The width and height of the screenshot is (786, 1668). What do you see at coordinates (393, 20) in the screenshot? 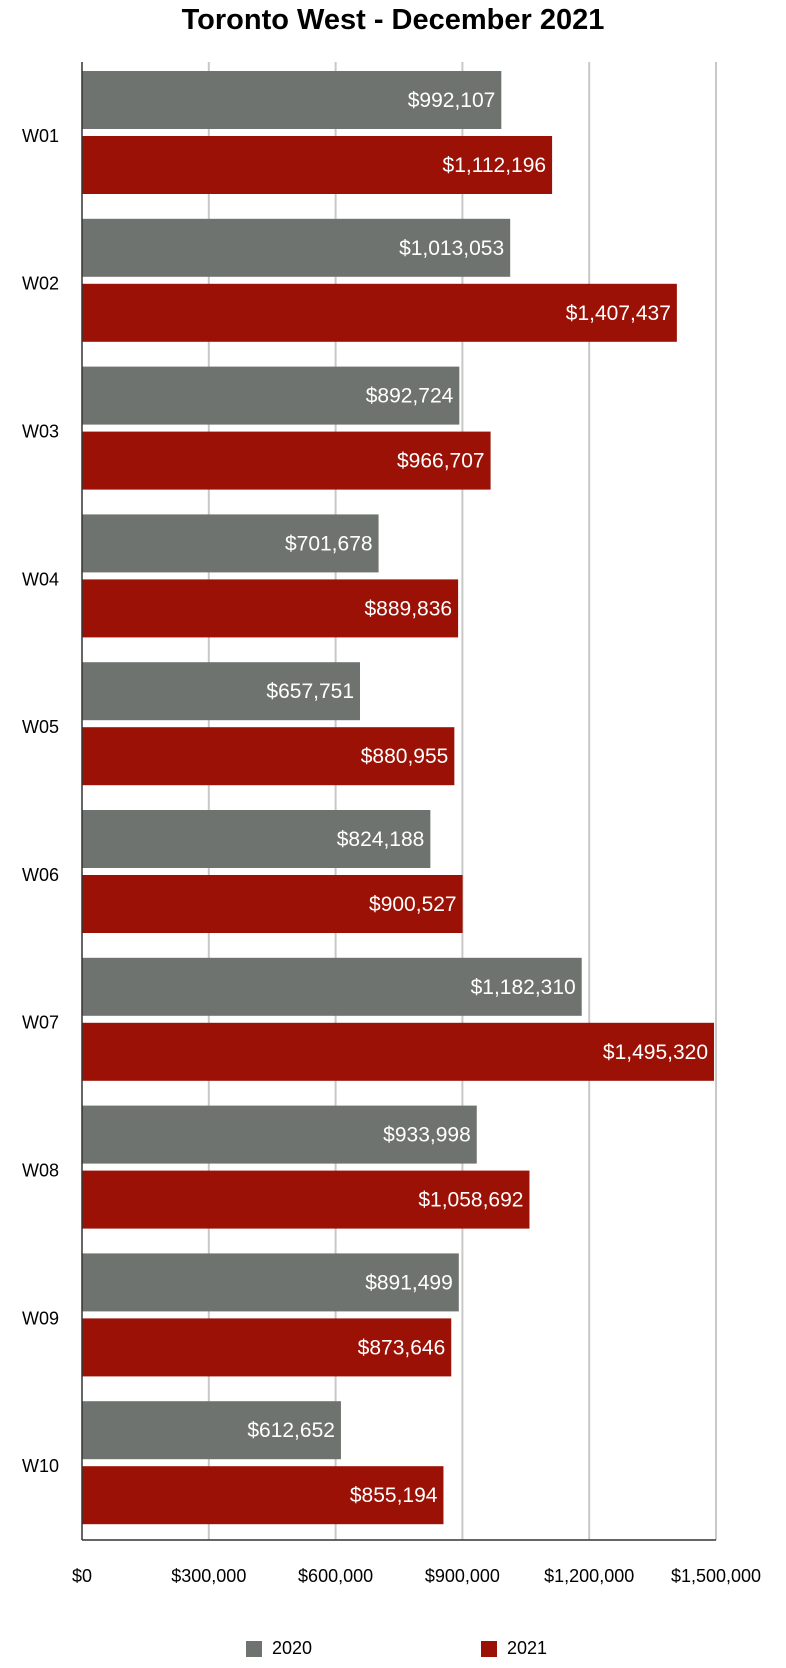
I see `chart-title: Toronto West - December 2021` at bounding box center [393, 20].